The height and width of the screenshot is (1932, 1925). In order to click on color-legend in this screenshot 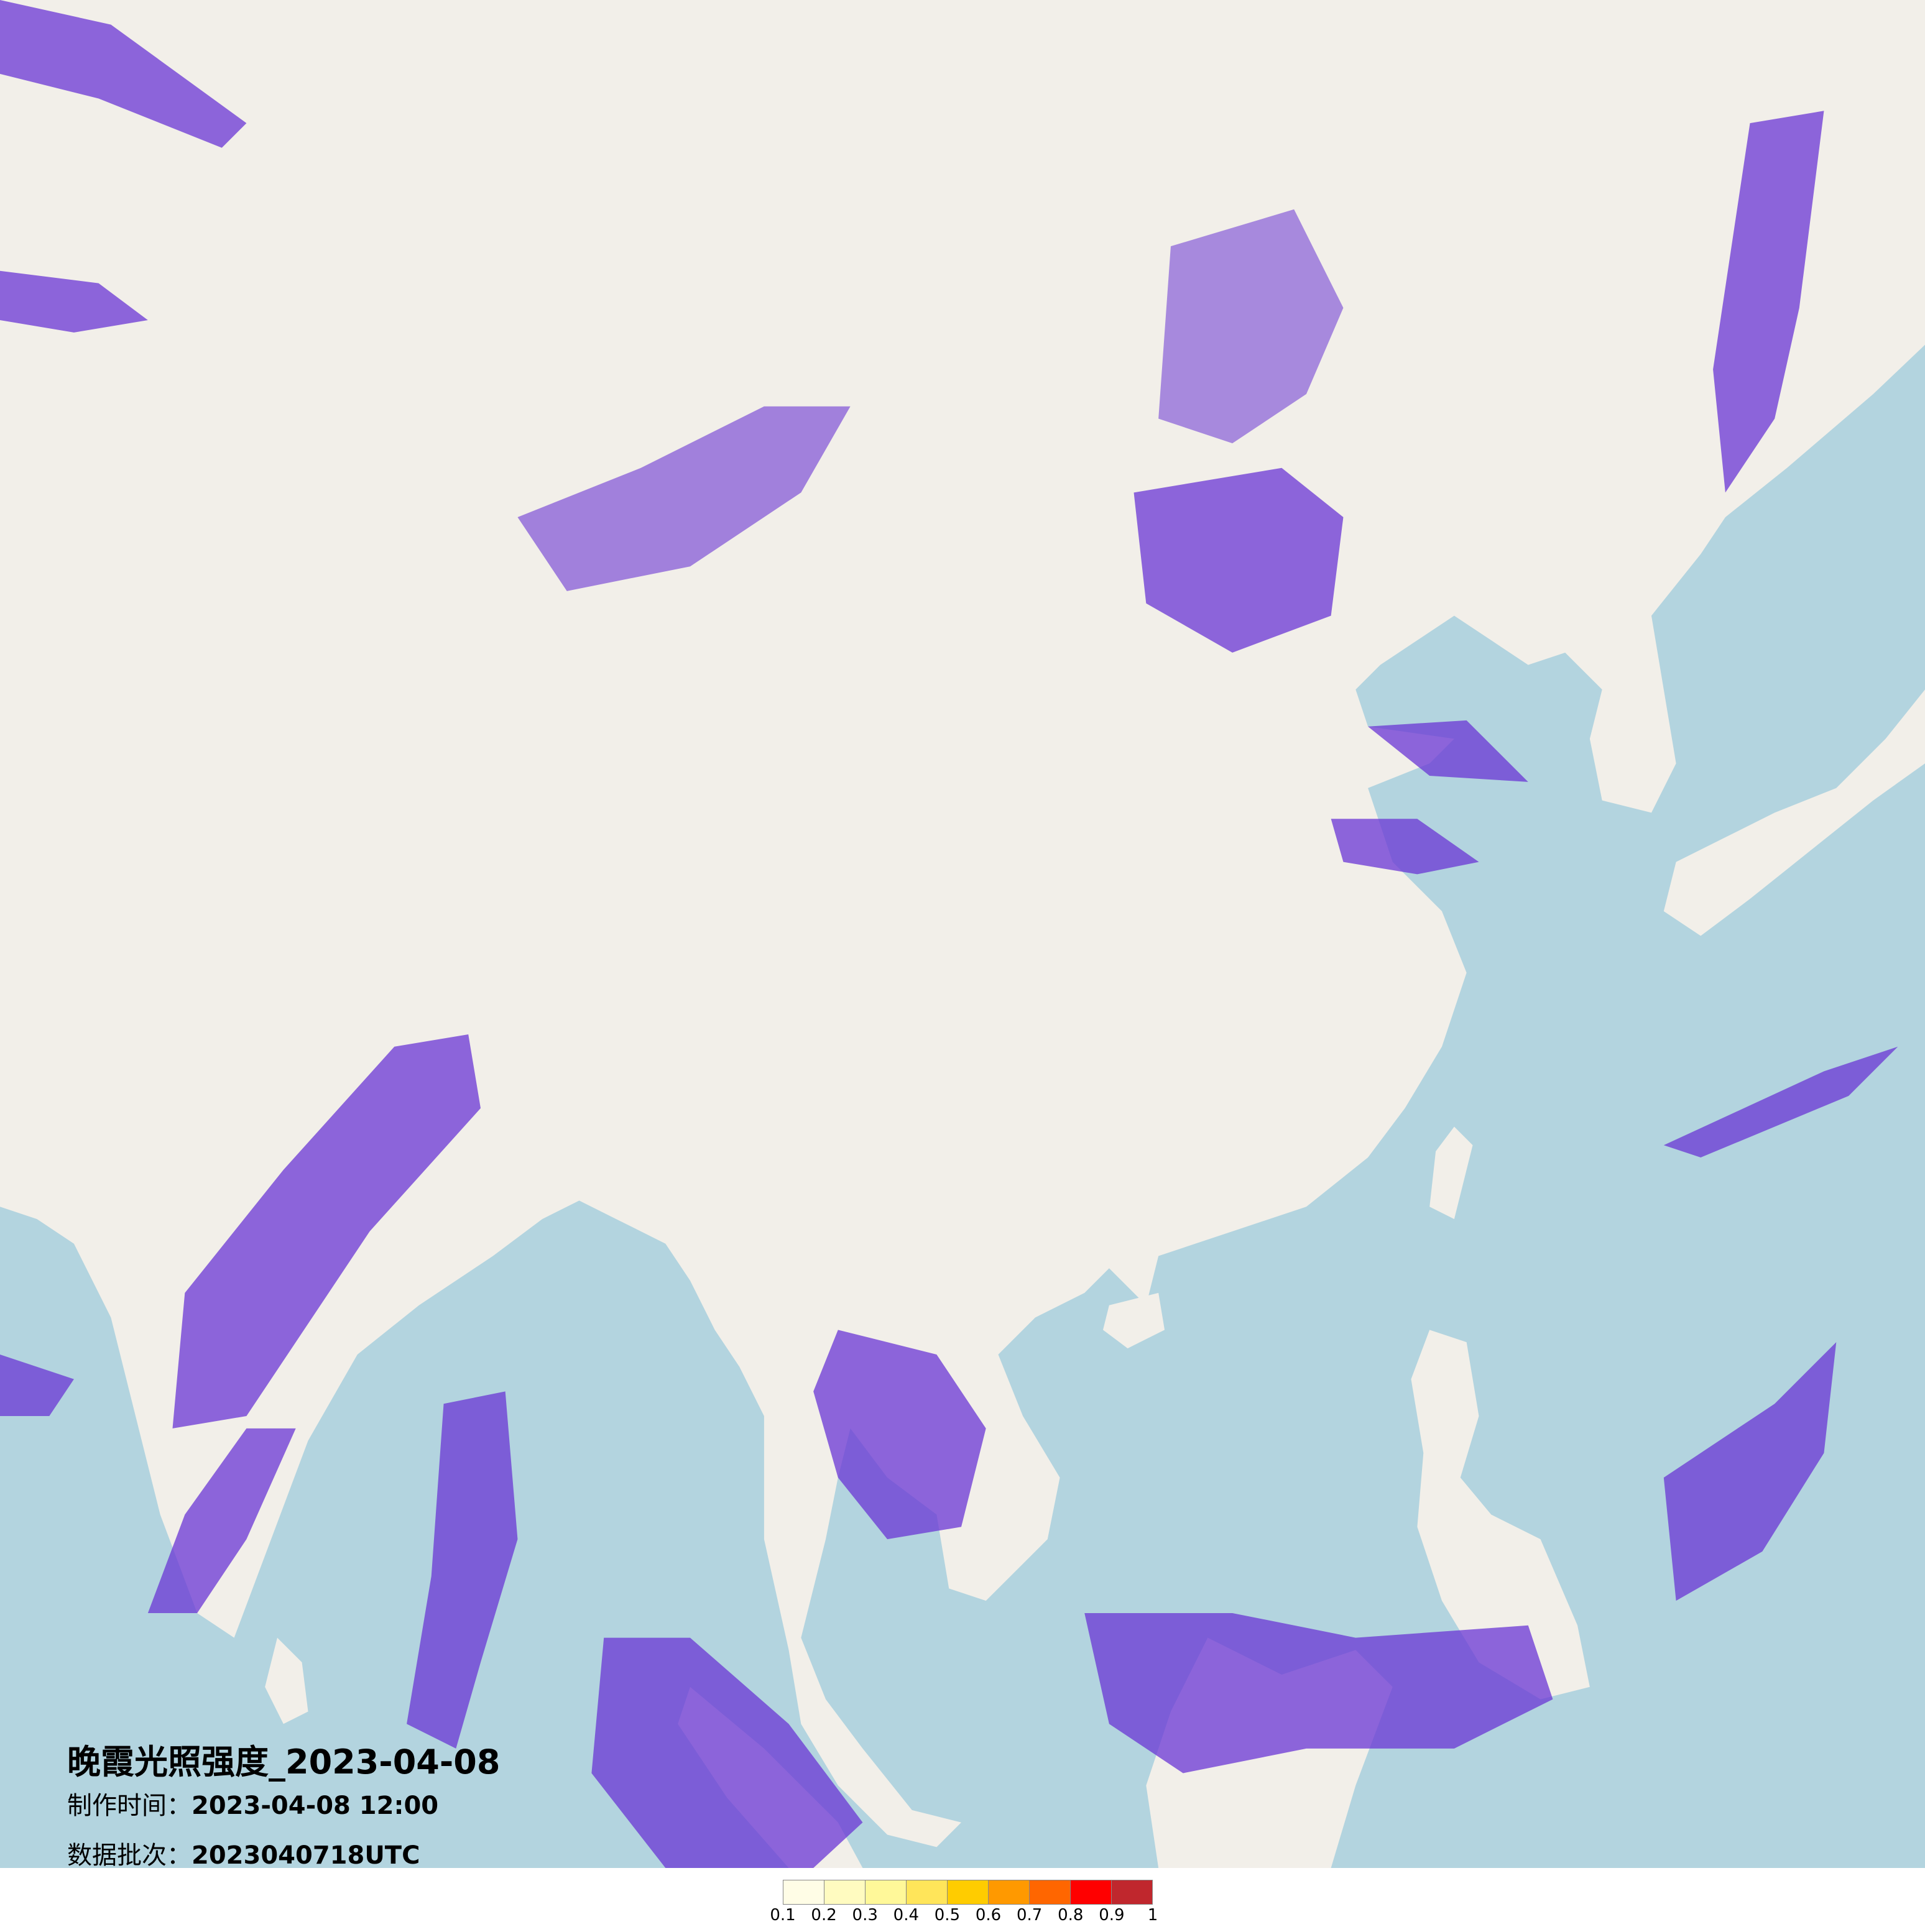, I will do `click(968, 1892)`.